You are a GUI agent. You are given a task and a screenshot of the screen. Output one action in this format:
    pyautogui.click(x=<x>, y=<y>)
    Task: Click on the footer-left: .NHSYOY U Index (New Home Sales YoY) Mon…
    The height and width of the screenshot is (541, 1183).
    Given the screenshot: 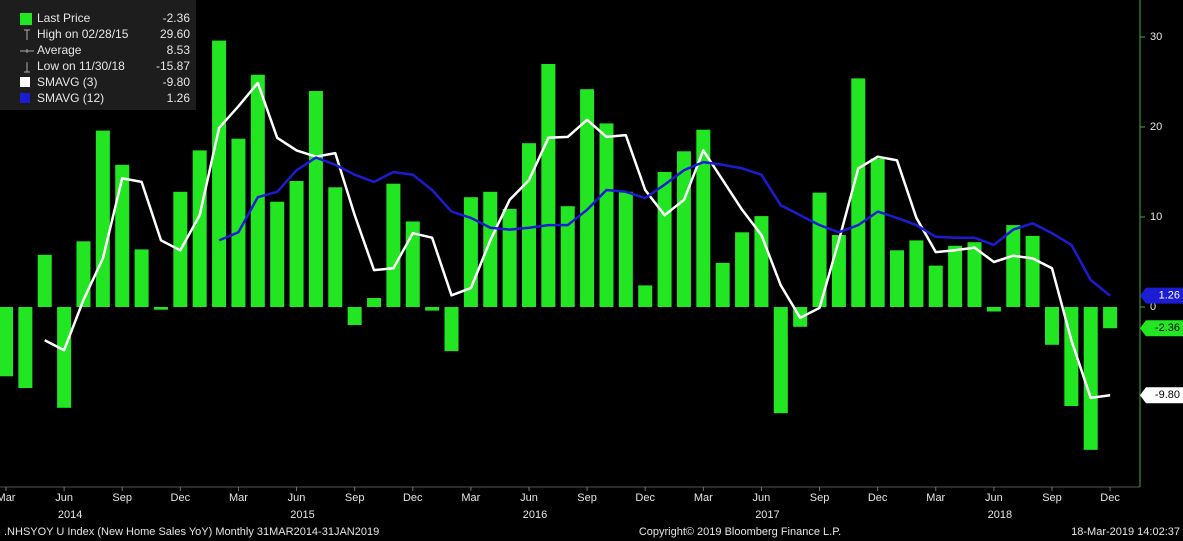 What is the action you would take?
    pyautogui.click(x=191, y=532)
    